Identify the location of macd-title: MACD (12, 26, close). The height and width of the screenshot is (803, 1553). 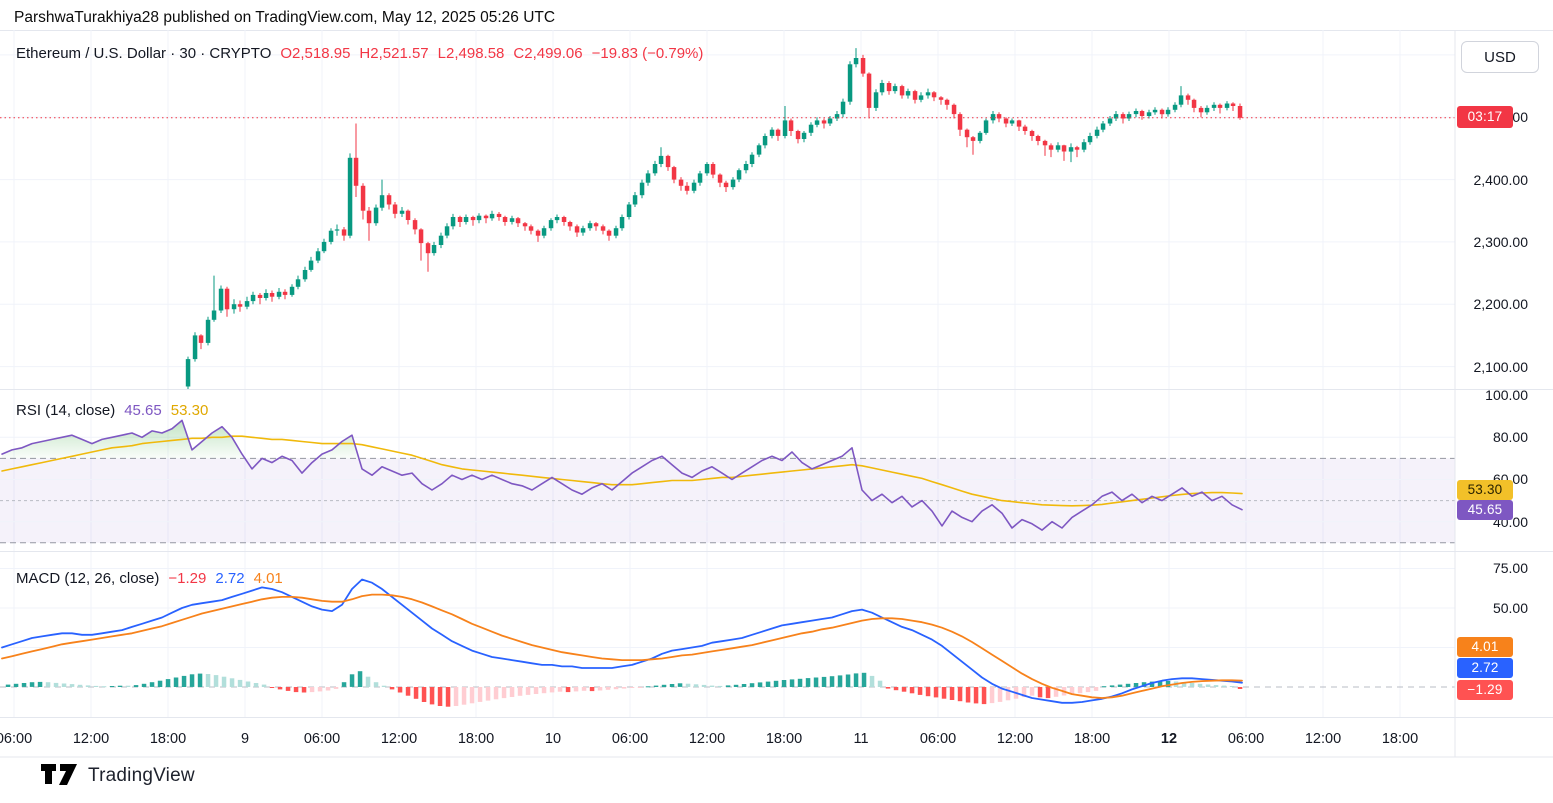
(88, 578).